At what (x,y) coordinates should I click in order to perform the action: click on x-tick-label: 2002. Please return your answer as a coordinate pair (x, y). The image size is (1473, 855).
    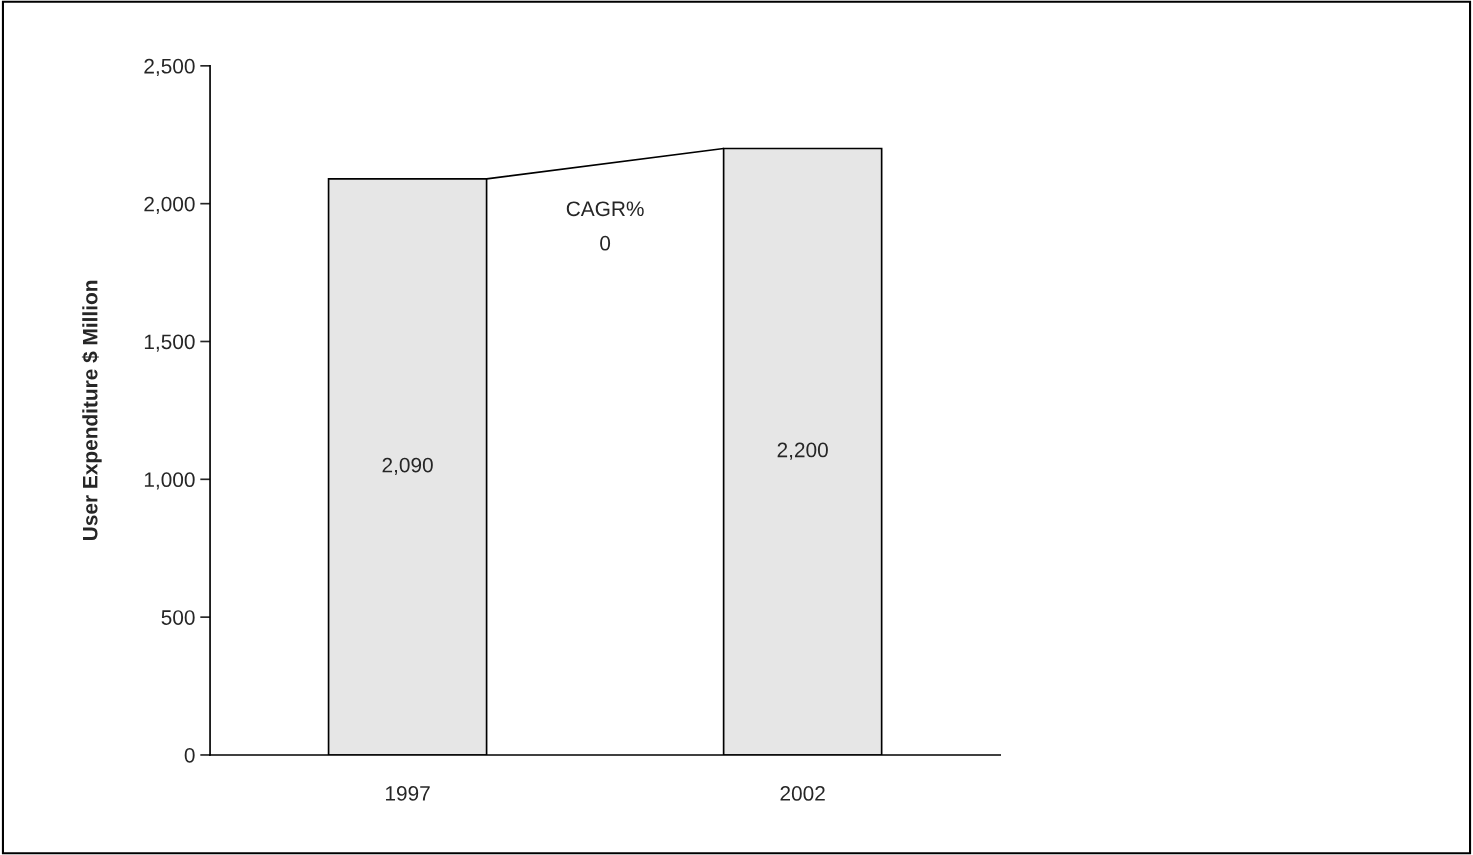
    Looking at the image, I should click on (802, 793).